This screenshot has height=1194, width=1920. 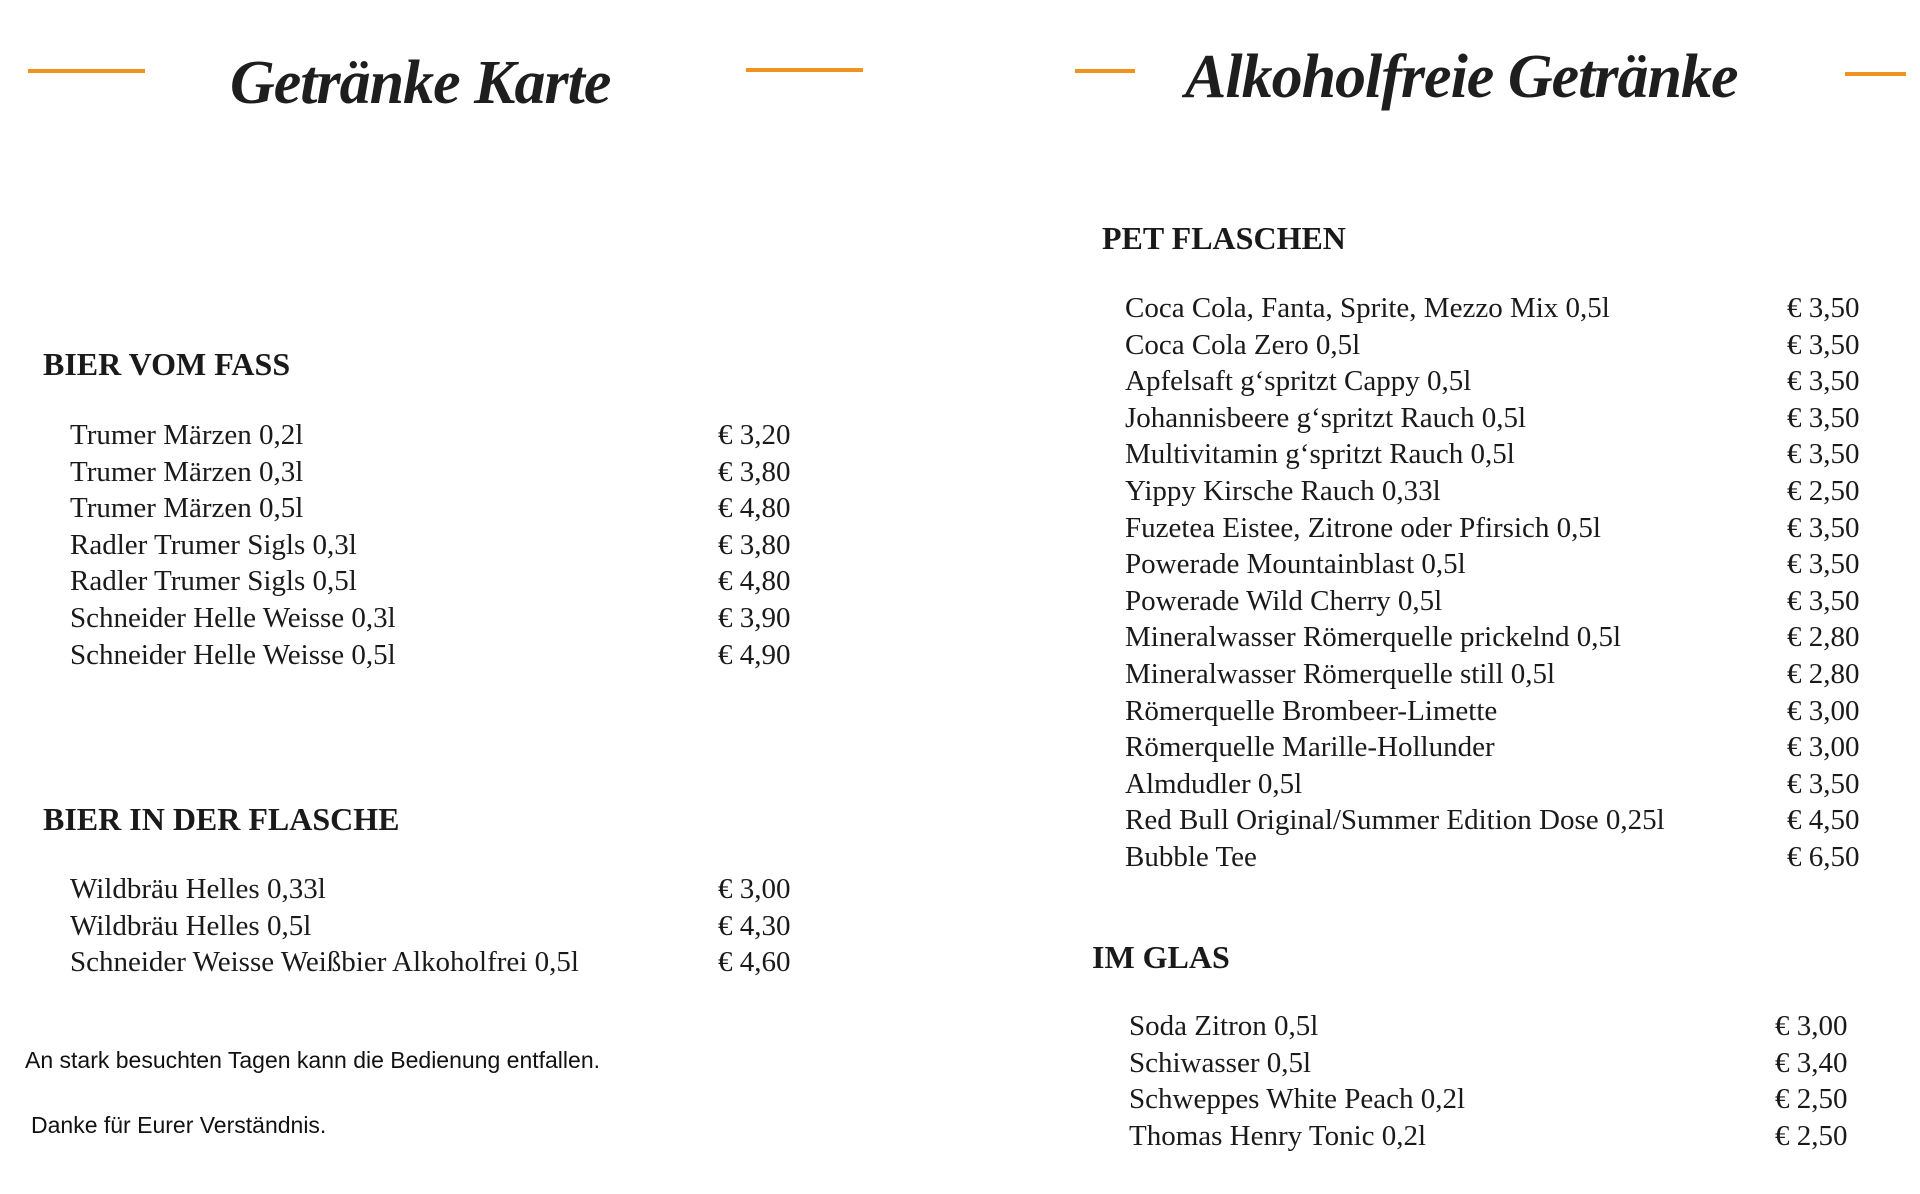 What do you see at coordinates (1488, 1099) in the screenshot?
I see `menu-item: Schweppes White Peach 0,2l € 2,50` at bounding box center [1488, 1099].